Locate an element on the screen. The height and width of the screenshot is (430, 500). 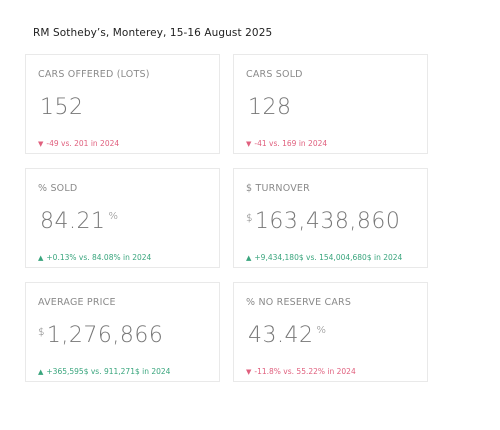
kpi-value: $1,276,866 is located at coordinates (102, 335).